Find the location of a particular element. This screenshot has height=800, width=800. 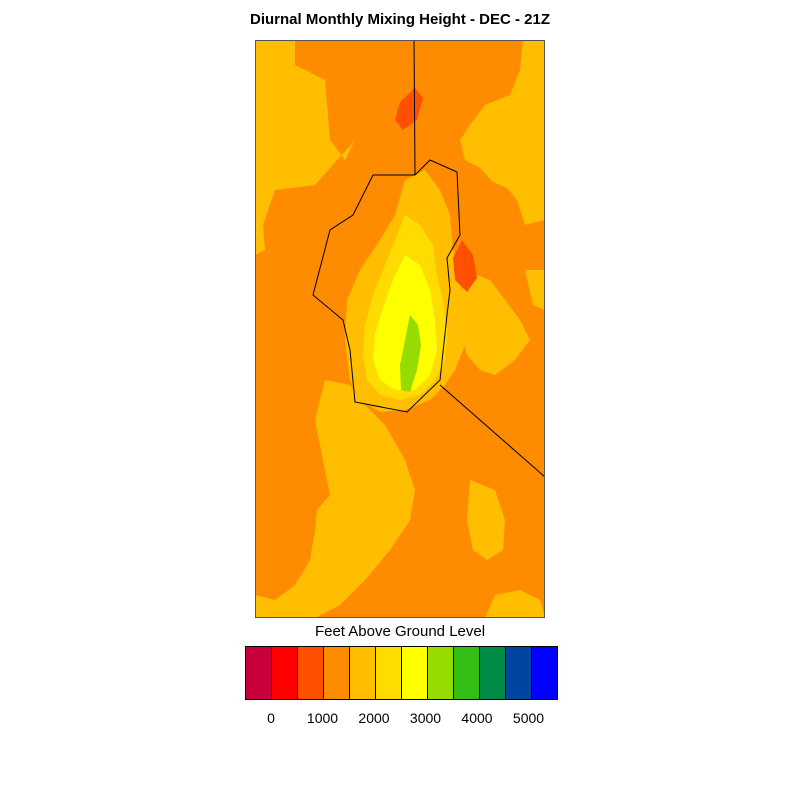

contour-band-500-north is located at coordinates (409, 109).